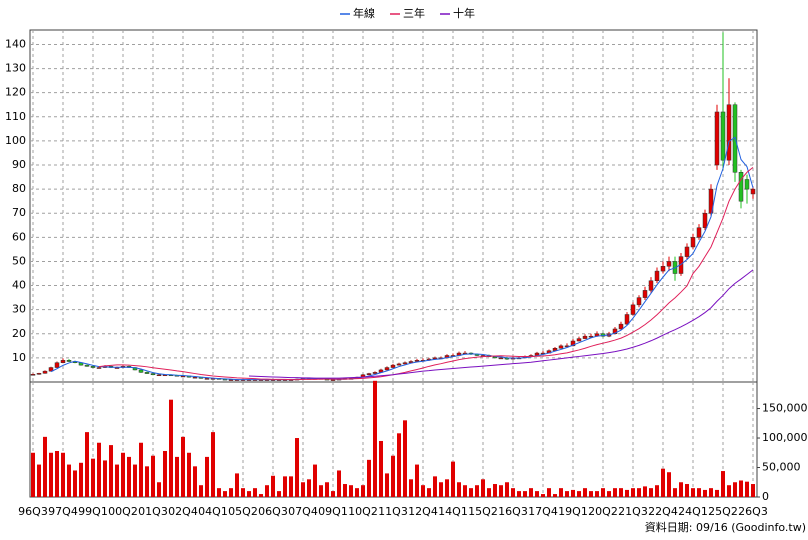  I want to click on y-tick-label: 30, so click(19, 309).